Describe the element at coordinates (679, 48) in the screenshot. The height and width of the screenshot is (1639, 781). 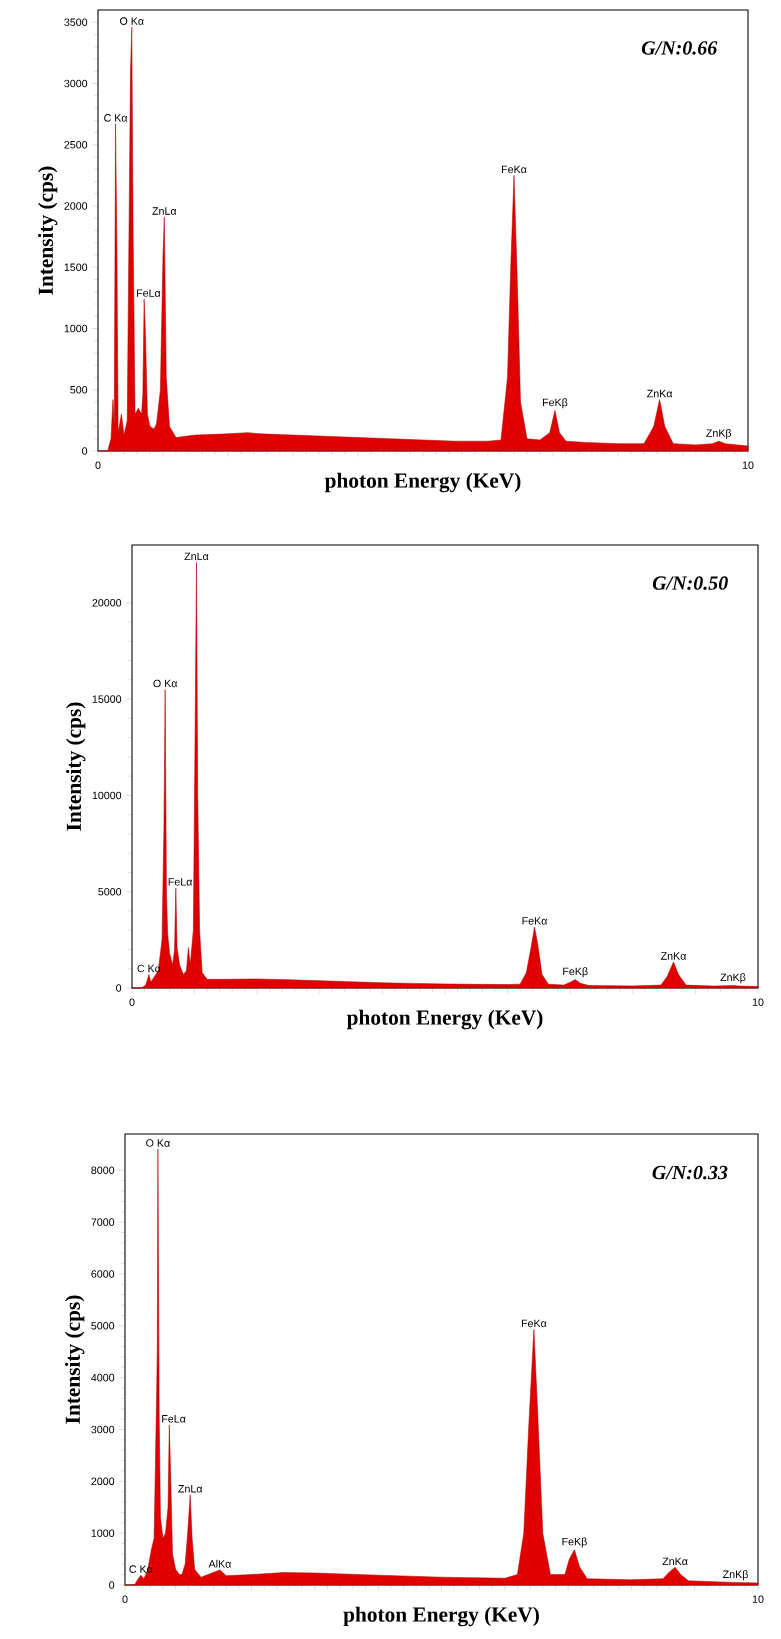
I see `annotation: G/N:0.66` at that location.